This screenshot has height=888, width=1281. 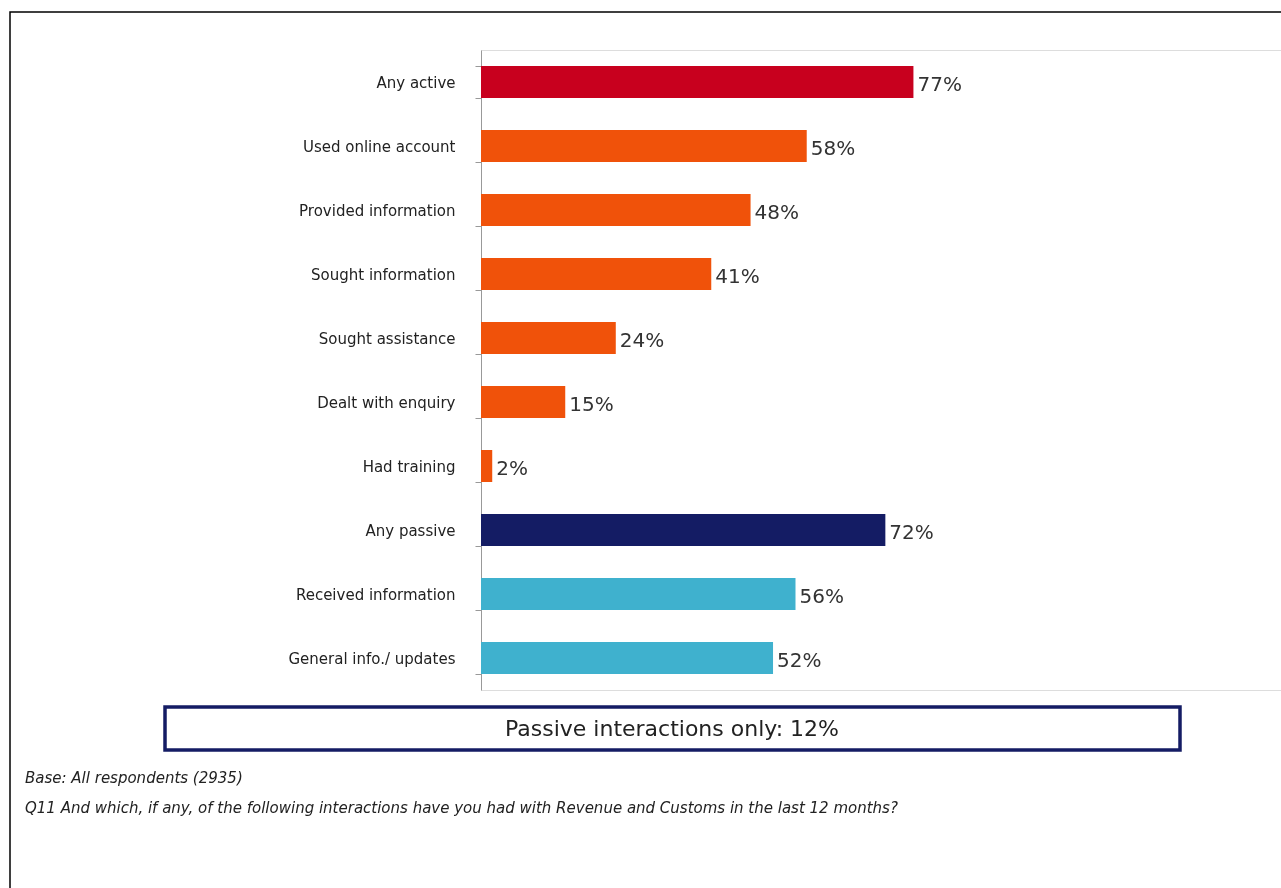 What do you see at coordinates (939, 84) in the screenshot?
I see `data-label: 77%` at bounding box center [939, 84].